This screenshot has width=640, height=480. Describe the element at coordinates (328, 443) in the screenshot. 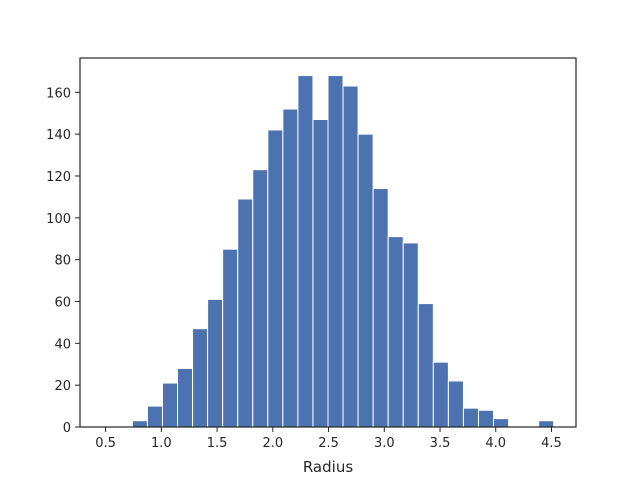

I see `x-tick-label: 2.5` at that location.